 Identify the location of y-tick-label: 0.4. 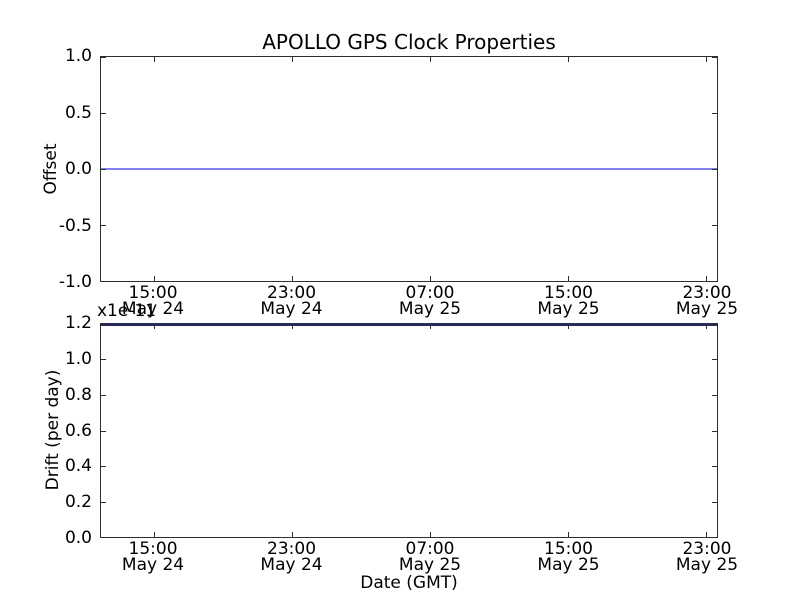
(78, 466).